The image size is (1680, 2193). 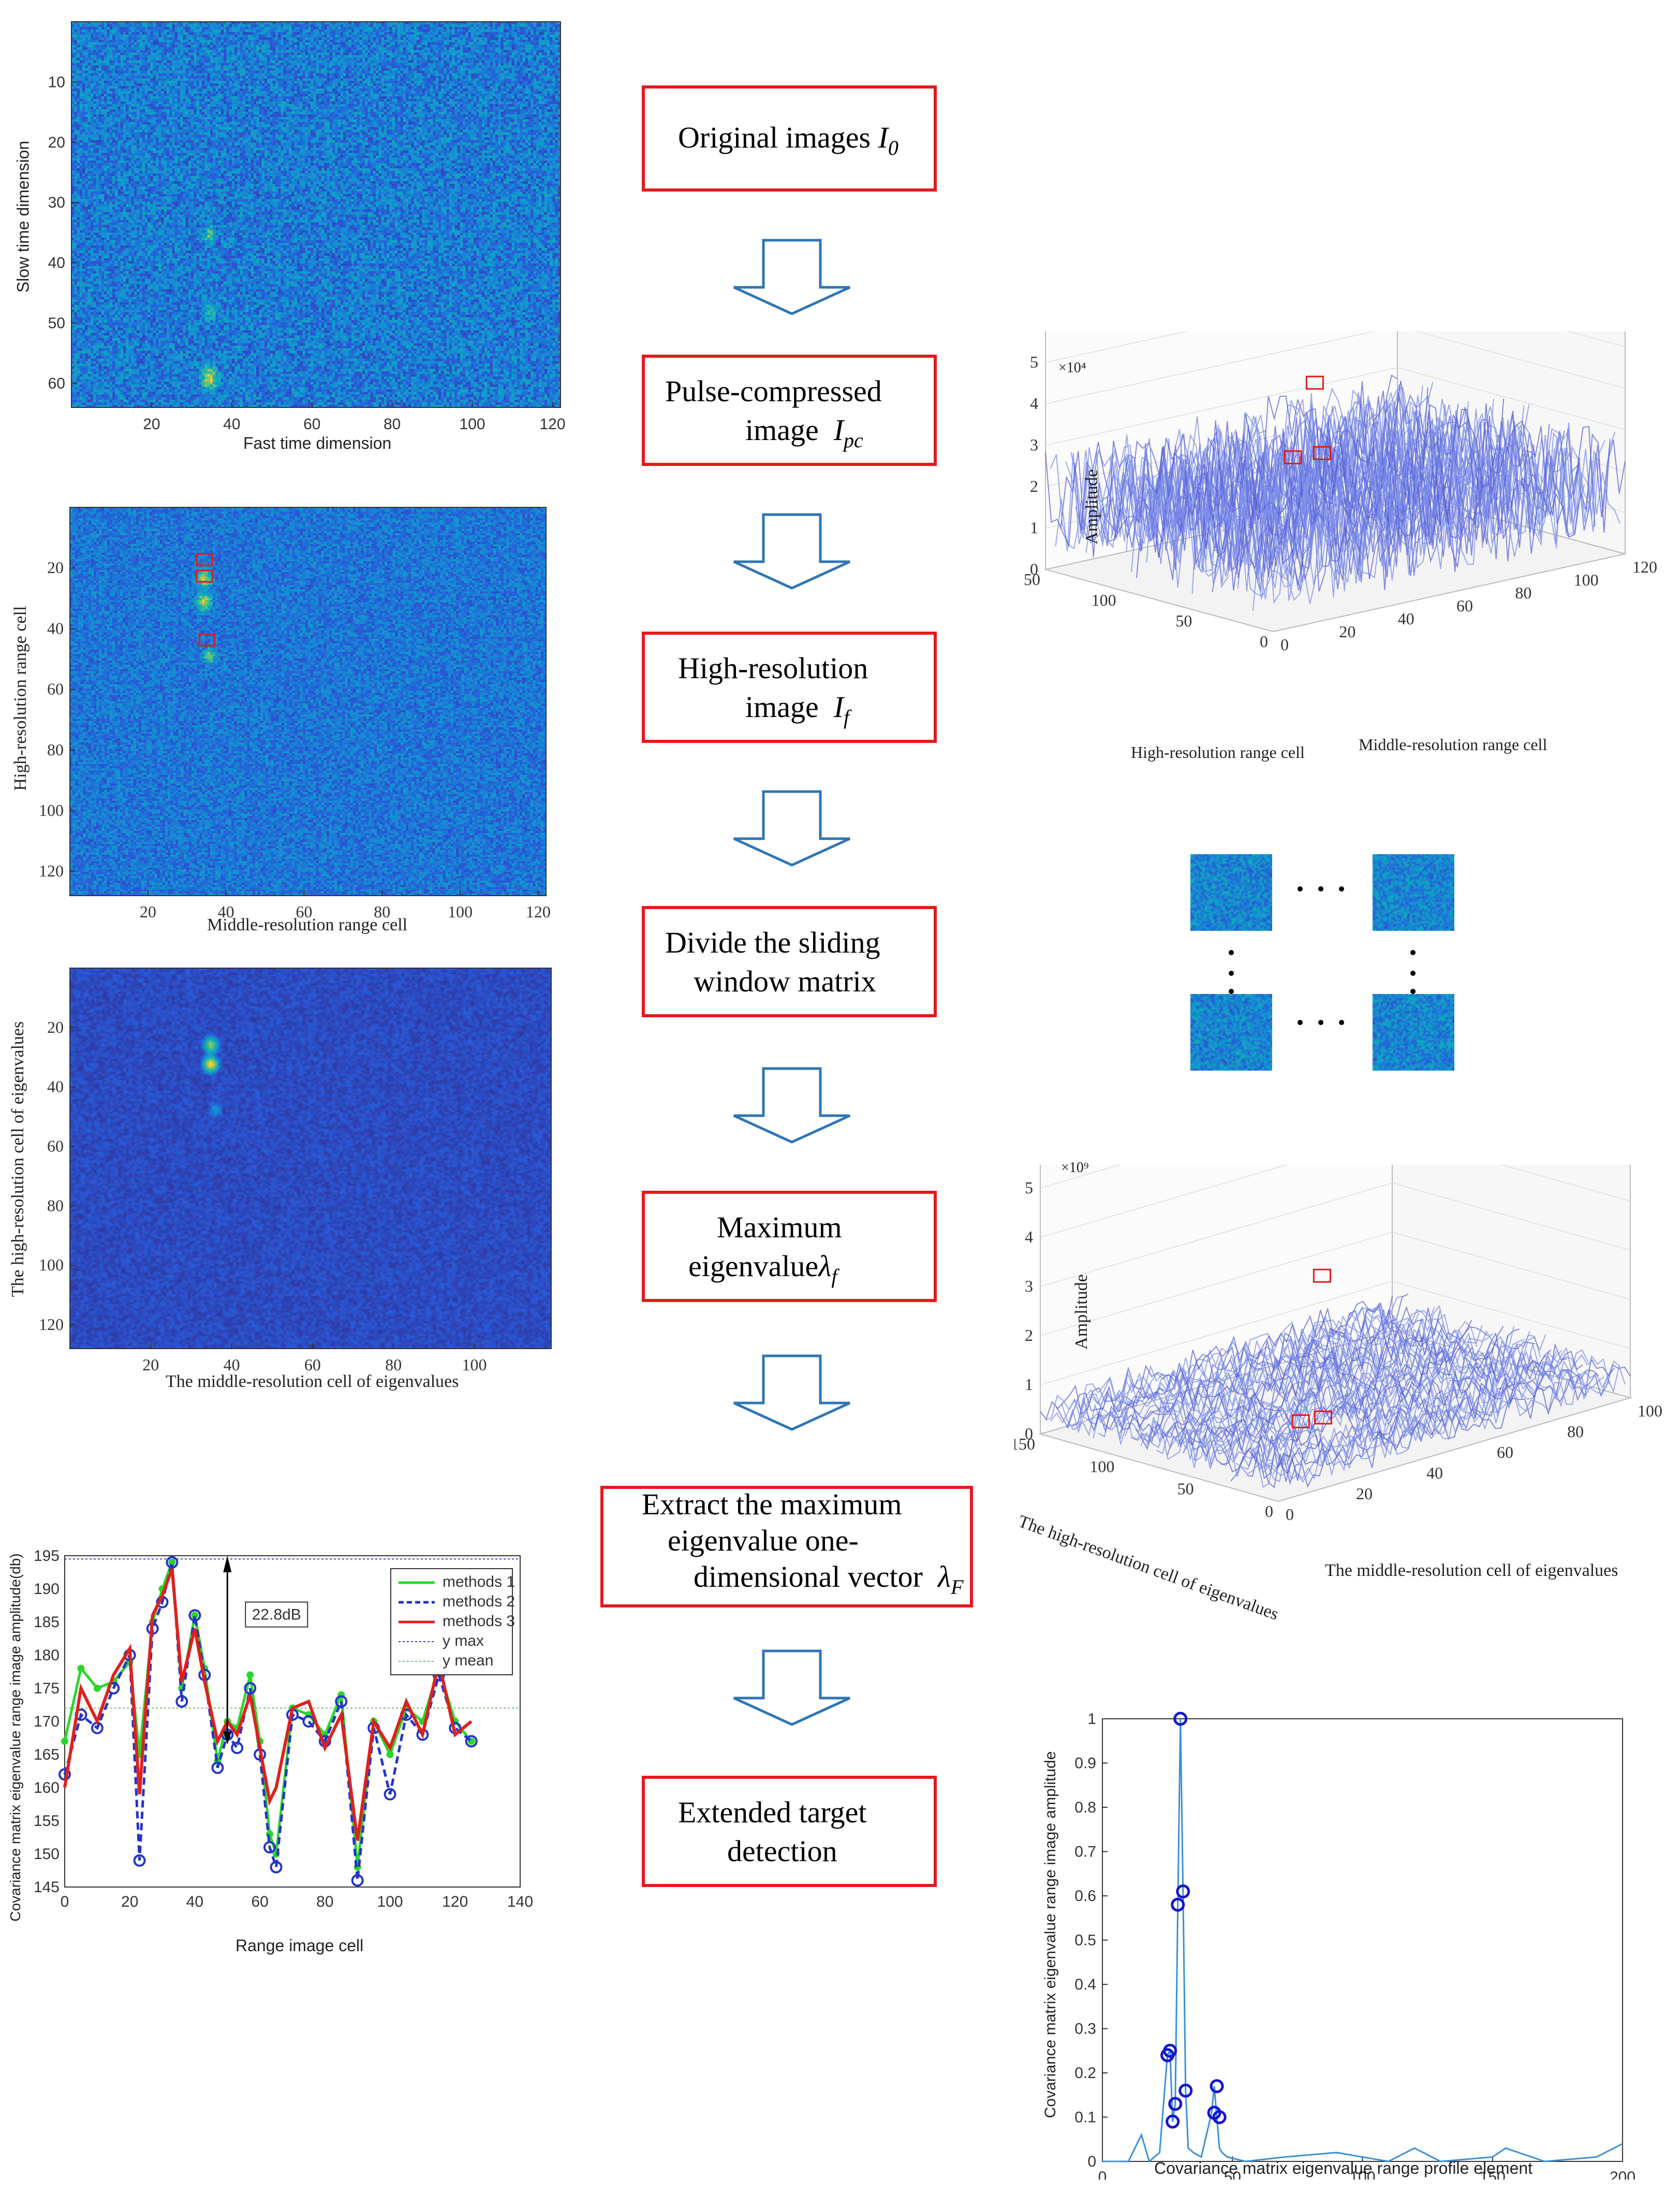 I want to click on left-tick-label: 50, so click(x=1185, y=1489).